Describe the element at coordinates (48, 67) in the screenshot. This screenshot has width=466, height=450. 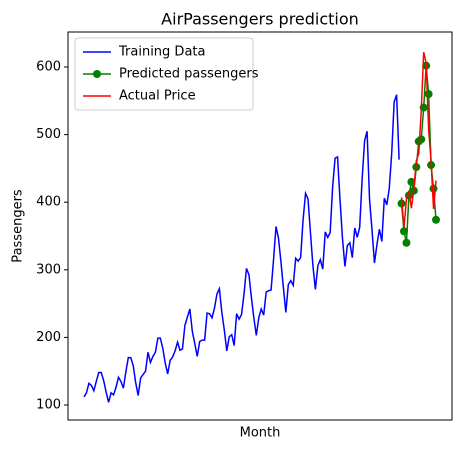
I see `y-tick-label: 600` at that location.